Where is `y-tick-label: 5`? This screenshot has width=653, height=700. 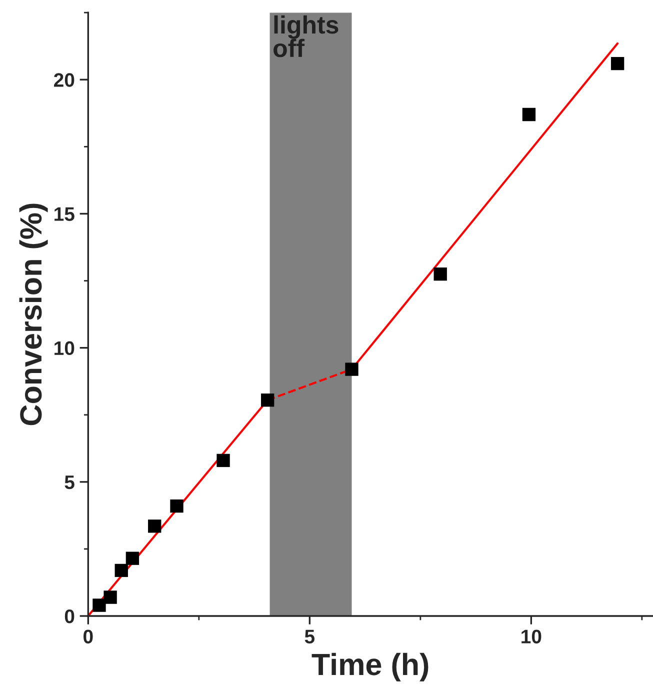
y-tick-label: 5 is located at coordinates (69, 483).